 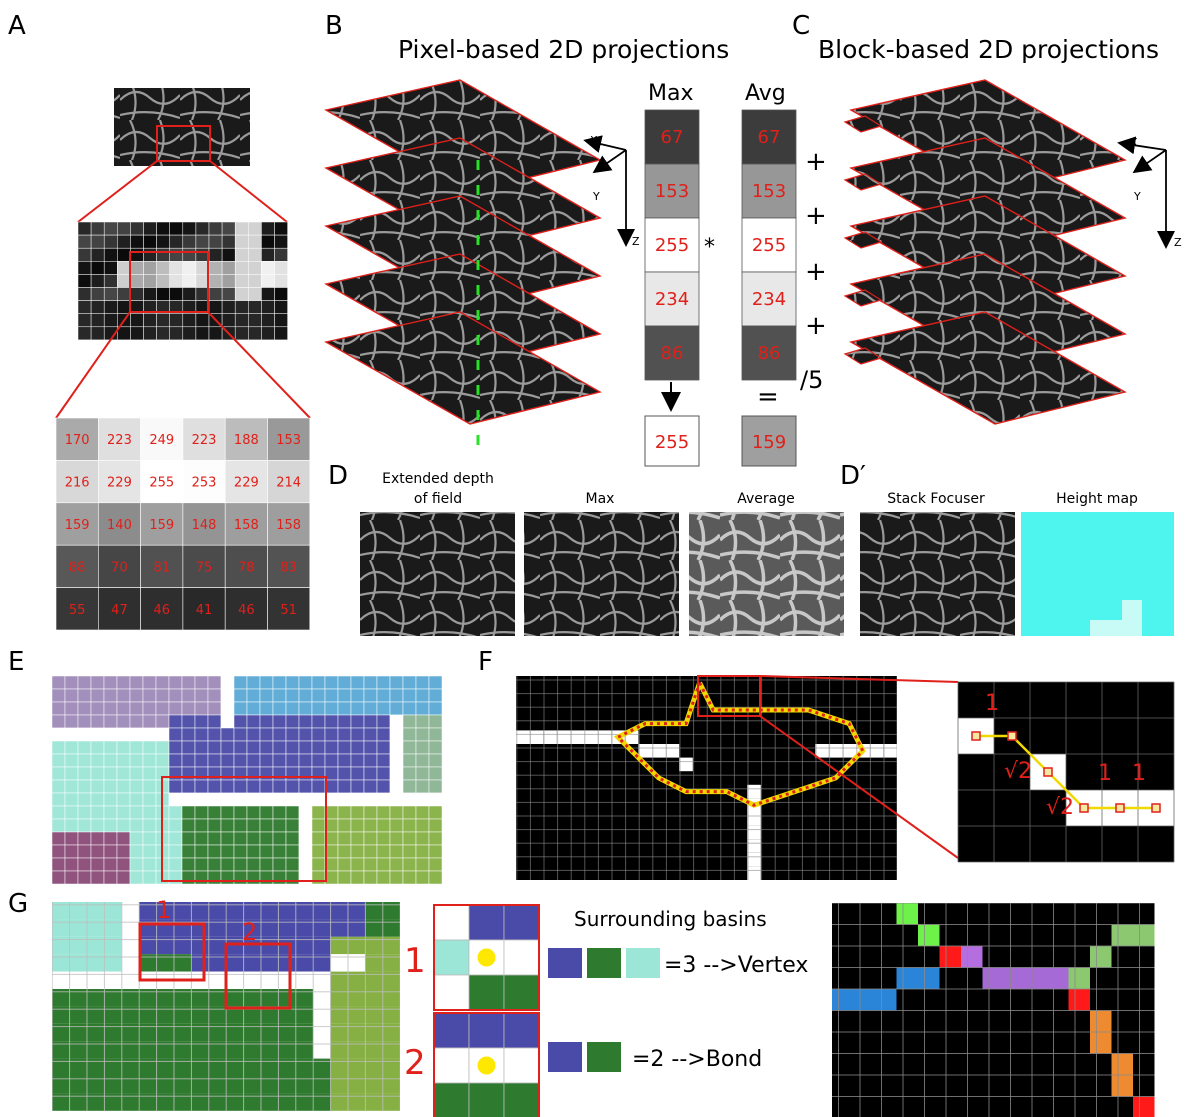 I want to click on label-average: Average, so click(x=766, y=499).